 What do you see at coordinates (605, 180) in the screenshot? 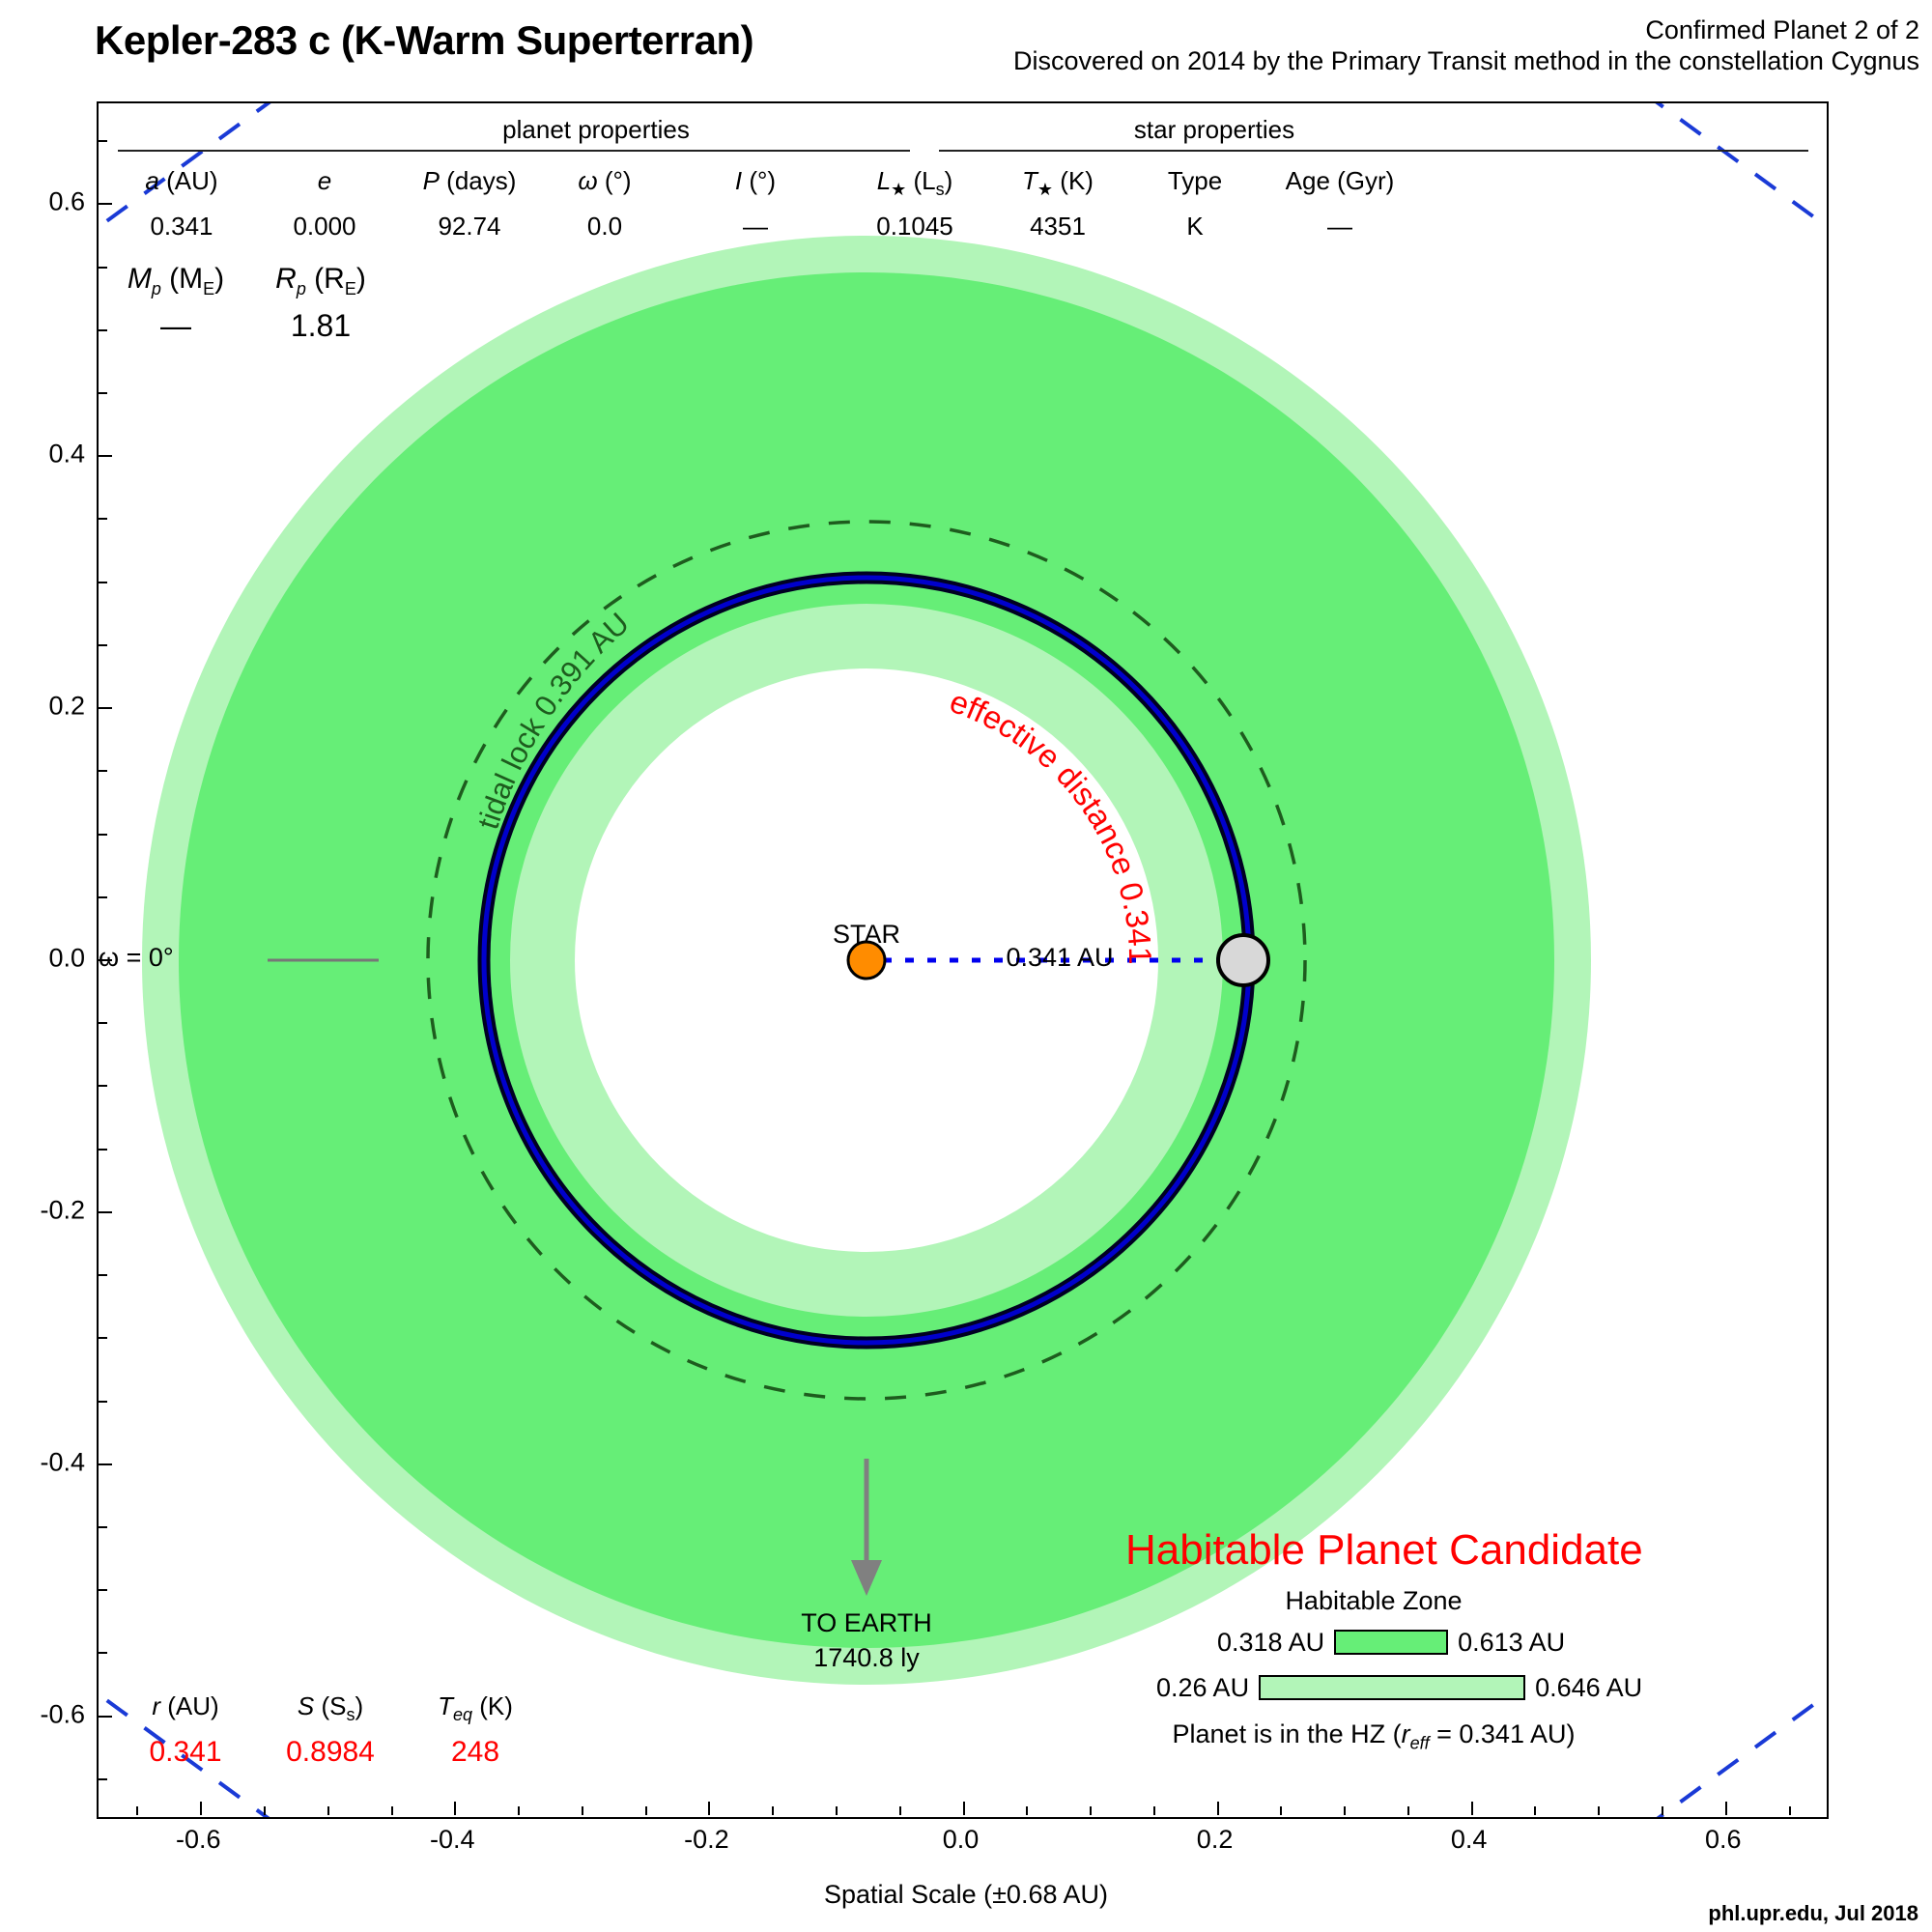
I see `header-omega: ω (°)` at bounding box center [605, 180].